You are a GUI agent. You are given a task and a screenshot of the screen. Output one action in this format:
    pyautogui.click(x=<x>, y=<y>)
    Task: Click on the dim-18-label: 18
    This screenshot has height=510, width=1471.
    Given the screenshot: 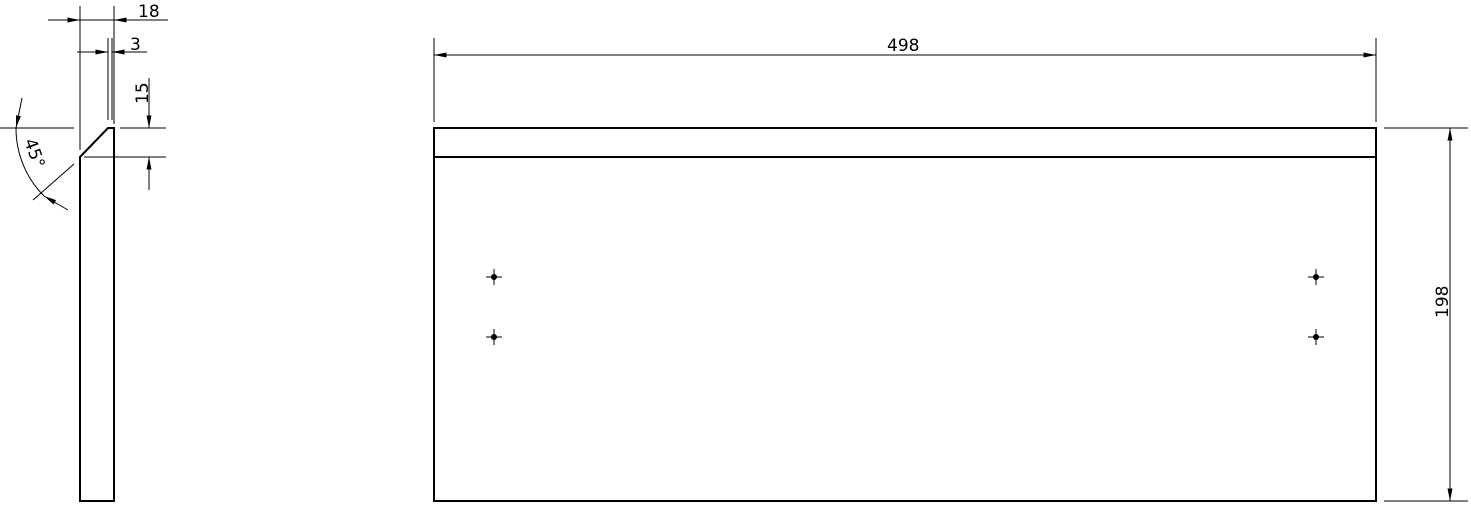 What is the action you would take?
    pyautogui.click(x=149, y=12)
    